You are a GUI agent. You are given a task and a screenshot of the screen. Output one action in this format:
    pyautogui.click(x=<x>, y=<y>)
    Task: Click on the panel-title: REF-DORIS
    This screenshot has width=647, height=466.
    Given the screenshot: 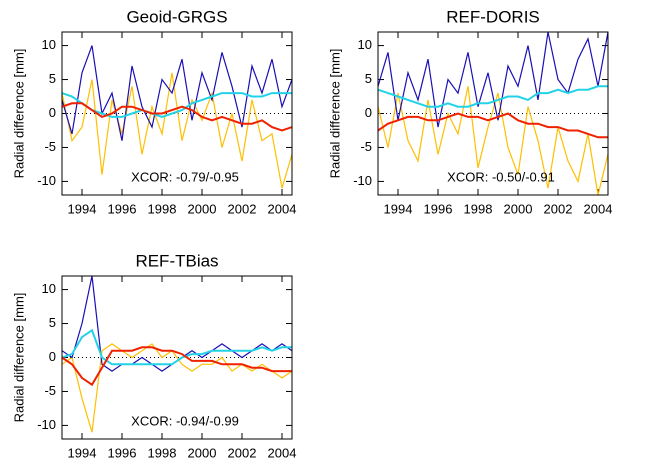 What is the action you would take?
    pyautogui.click(x=493, y=16)
    